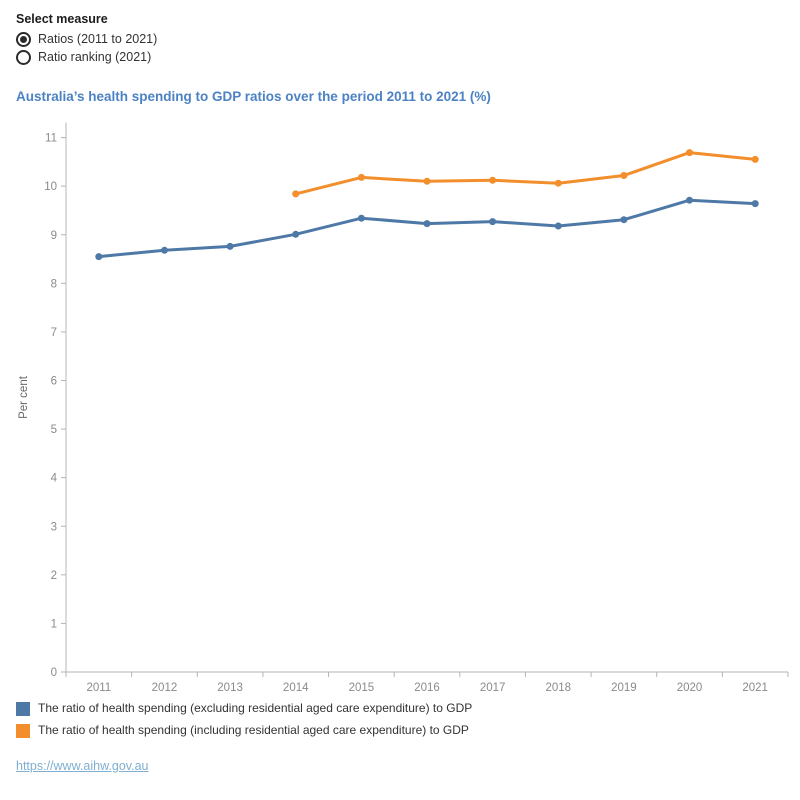 This screenshot has height=800, width=800. What do you see at coordinates (427, 688) in the screenshot?
I see `x-tick-label: 2016` at bounding box center [427, 688].